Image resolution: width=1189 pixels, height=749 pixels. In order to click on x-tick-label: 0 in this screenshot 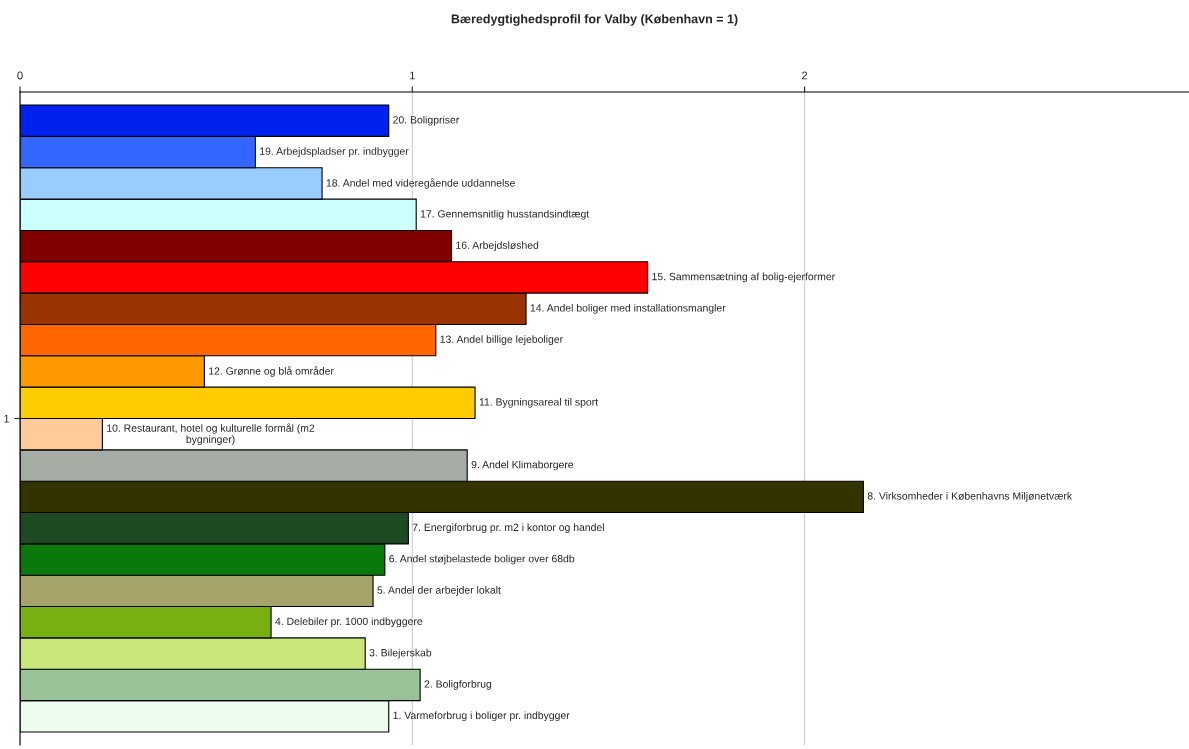, I will do `click(20, 75)`.